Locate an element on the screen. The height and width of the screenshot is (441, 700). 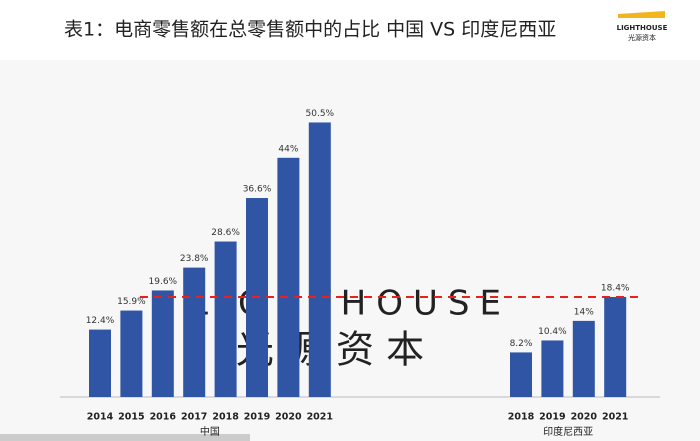
value-label: 44% is located at coordinates (288, 149).